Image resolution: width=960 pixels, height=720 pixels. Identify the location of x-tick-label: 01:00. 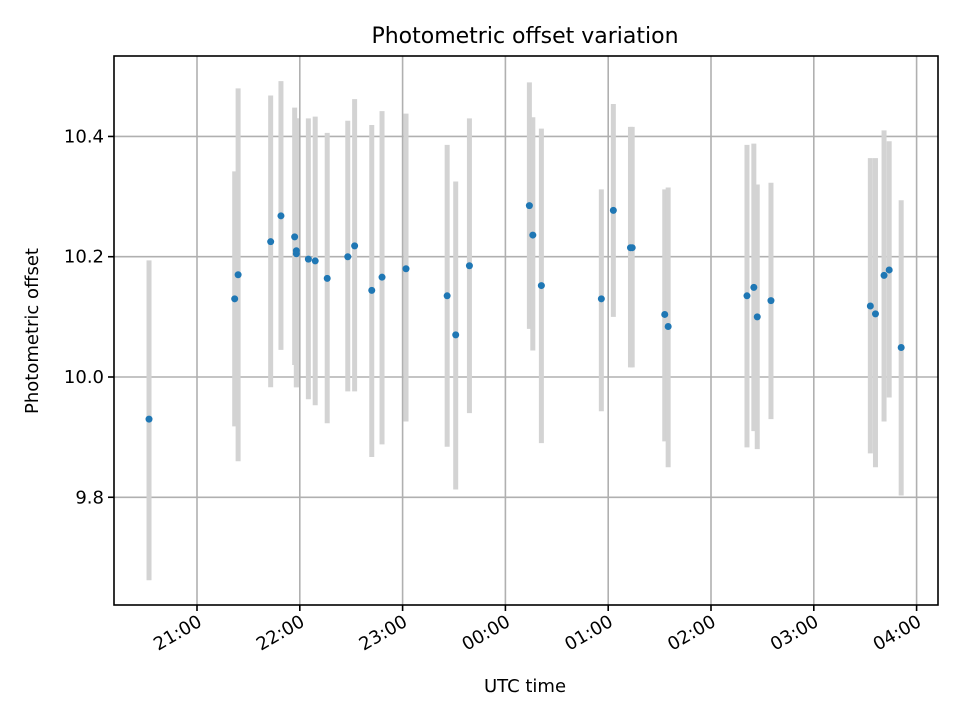
(588, 633).